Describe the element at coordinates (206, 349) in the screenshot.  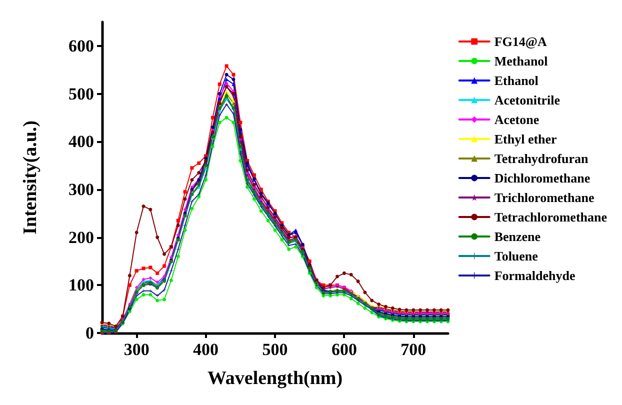
I see `x-tick-label: 400` at that location.